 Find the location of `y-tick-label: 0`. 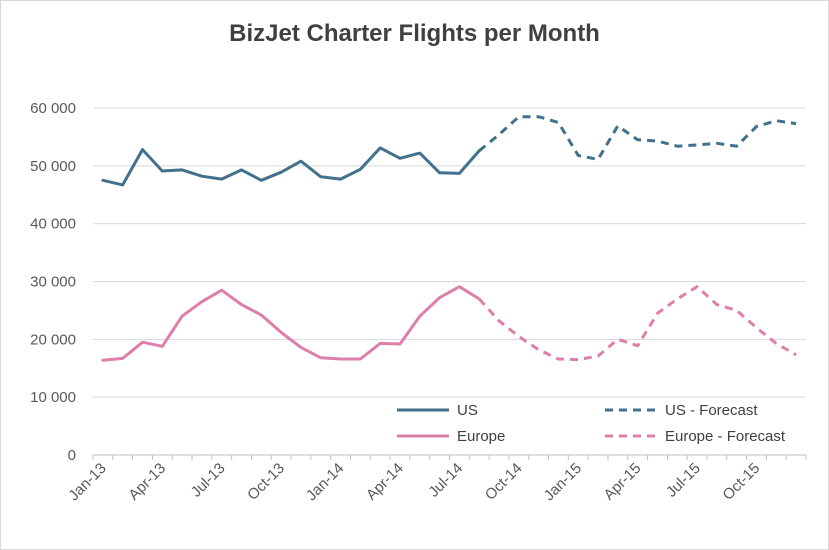

y-tick-label: 0 is located at coordinates (72, 455).